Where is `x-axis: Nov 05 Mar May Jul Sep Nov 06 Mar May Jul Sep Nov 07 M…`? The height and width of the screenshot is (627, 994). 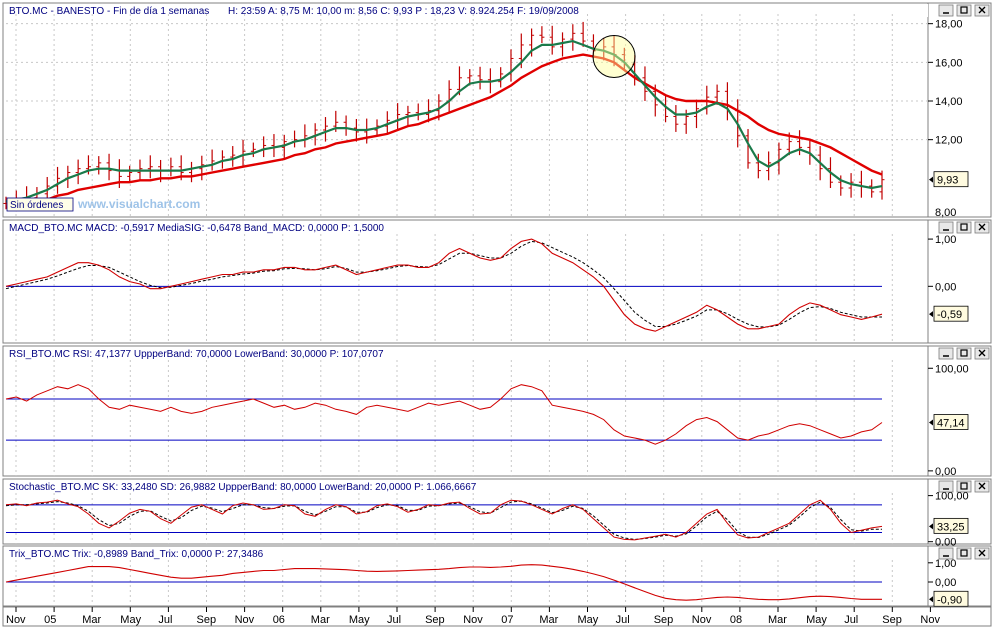
x-axis: Nov 05 Mar May Jul Sep Nov 06 Mar May Jul Sep Nov 07 M… is located at coordinates (497, 616).